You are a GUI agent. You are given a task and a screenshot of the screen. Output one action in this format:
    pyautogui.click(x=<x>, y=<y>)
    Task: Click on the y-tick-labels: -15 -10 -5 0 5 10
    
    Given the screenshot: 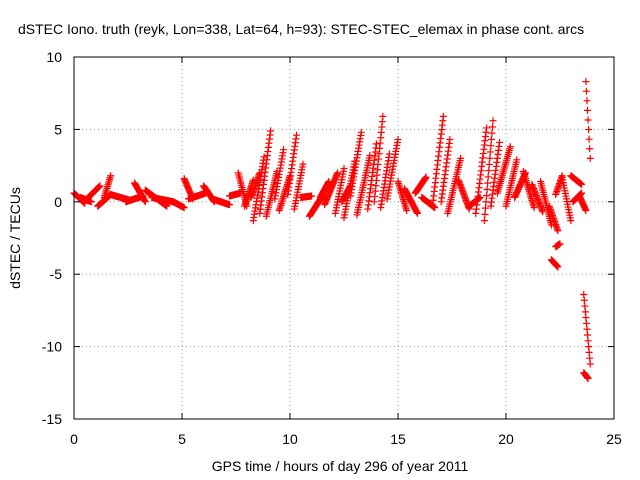 What is the action you would take?
    pyautogui.click(x=52, y=238)
    